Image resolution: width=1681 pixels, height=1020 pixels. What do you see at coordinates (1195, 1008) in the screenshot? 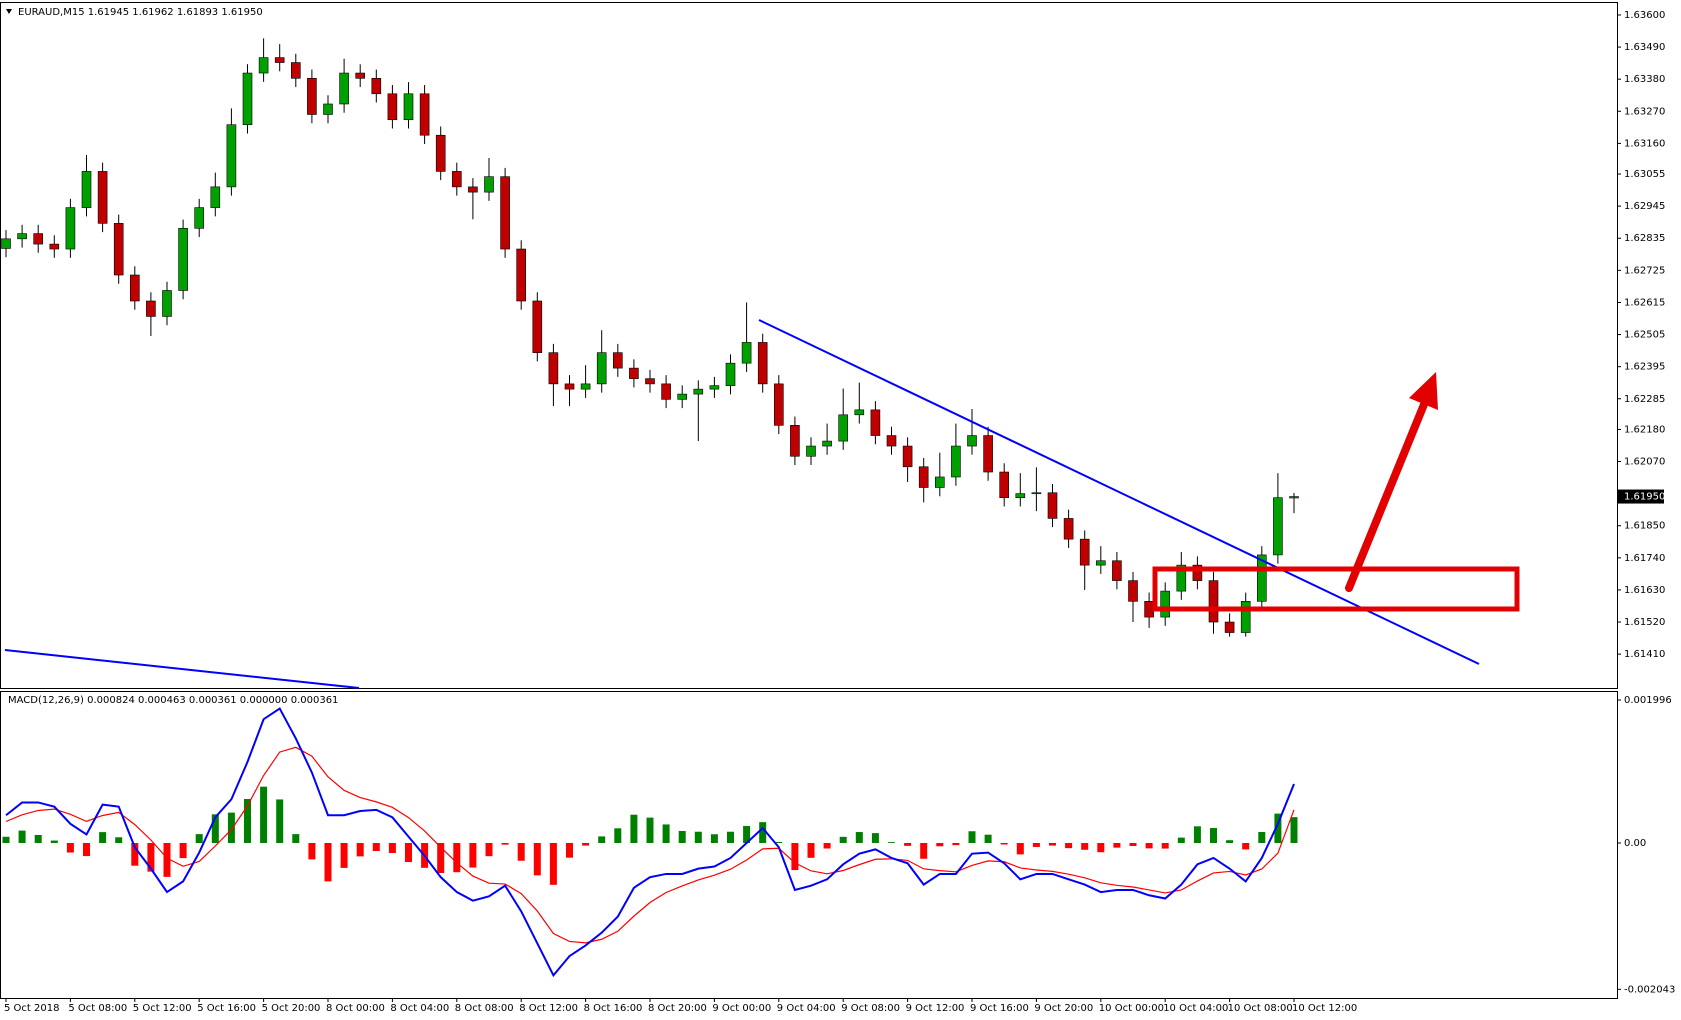
I see `x-tick-label: 10 Oct 04:00` at bounding box center [1195, 1008].